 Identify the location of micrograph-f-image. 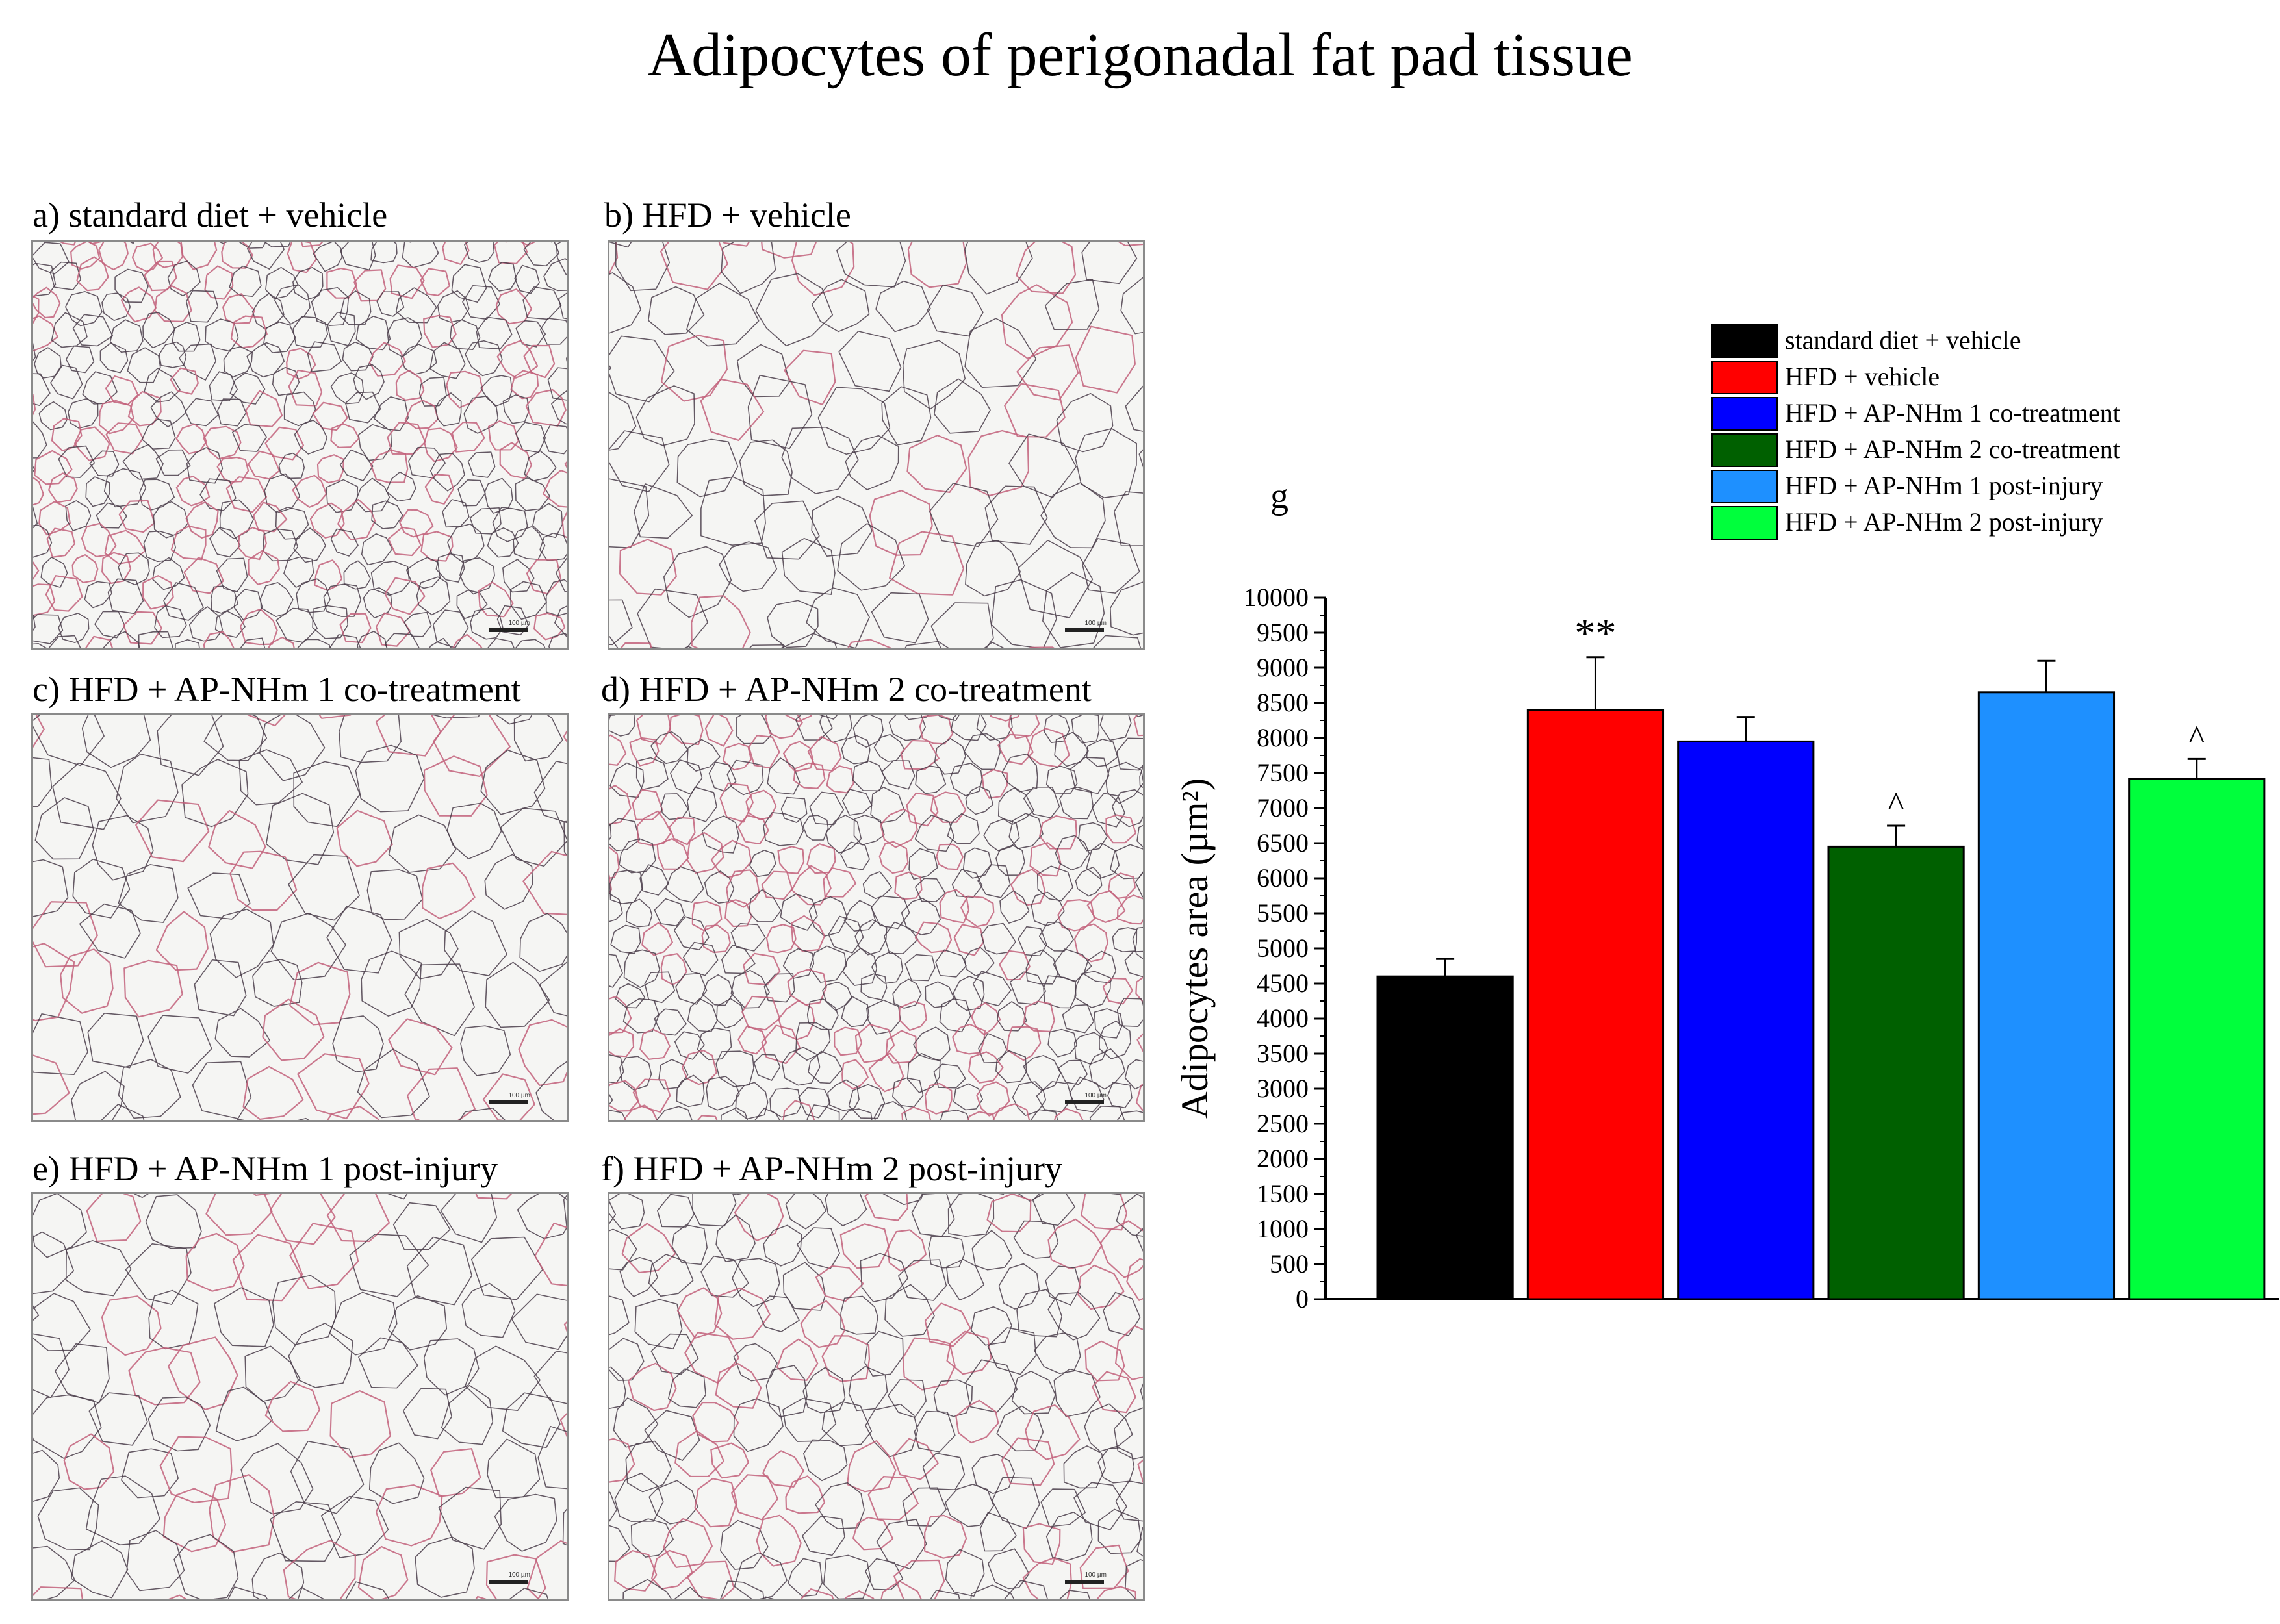
(876, 1396).